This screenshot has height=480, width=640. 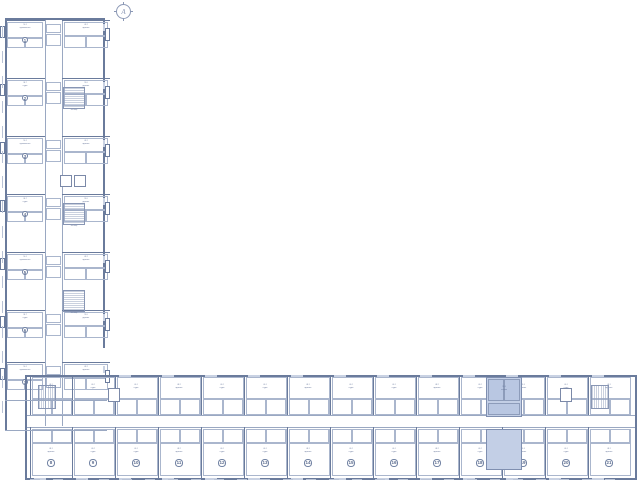 I want to click on unit-marker-h-6: 14, so click(x=308, y=463).